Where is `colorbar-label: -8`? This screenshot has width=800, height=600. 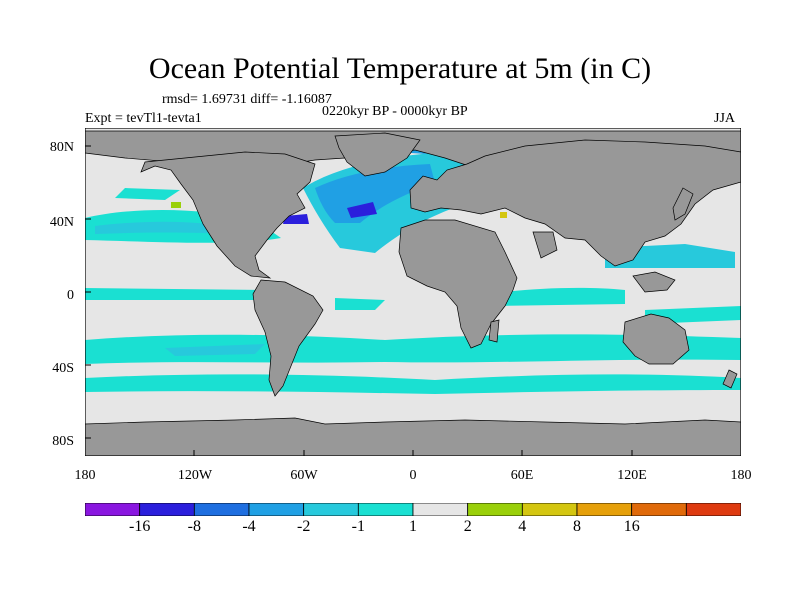 colorbar-label: -8 is located at coordinates (194, 526).